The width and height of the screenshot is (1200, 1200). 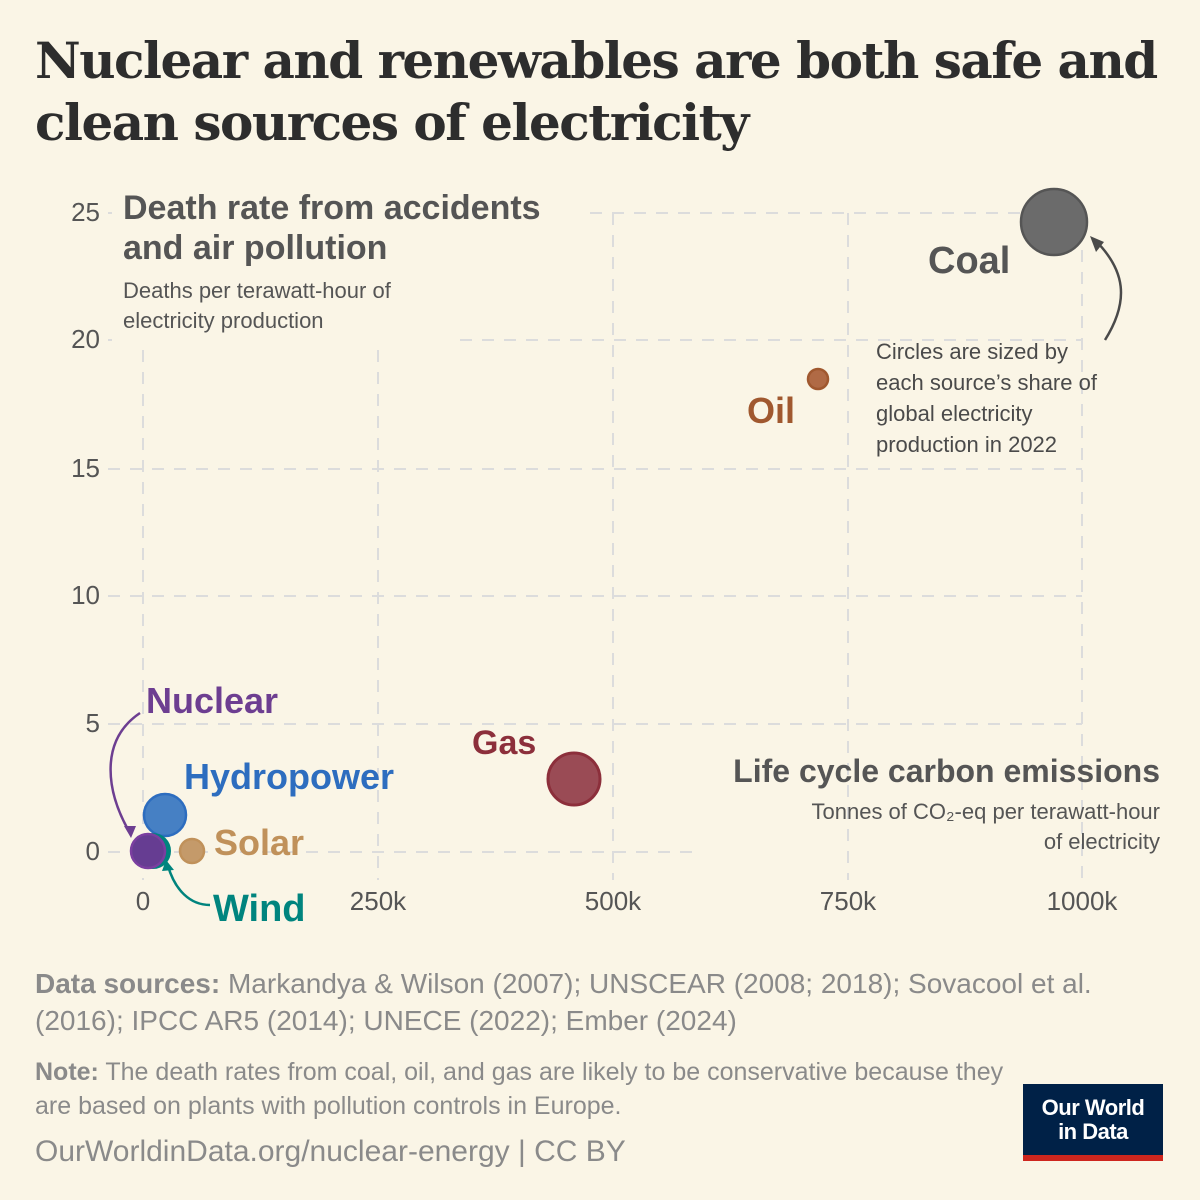 I want to click on x-tick-1000k: 1000k, so click(x=1082, y=901).